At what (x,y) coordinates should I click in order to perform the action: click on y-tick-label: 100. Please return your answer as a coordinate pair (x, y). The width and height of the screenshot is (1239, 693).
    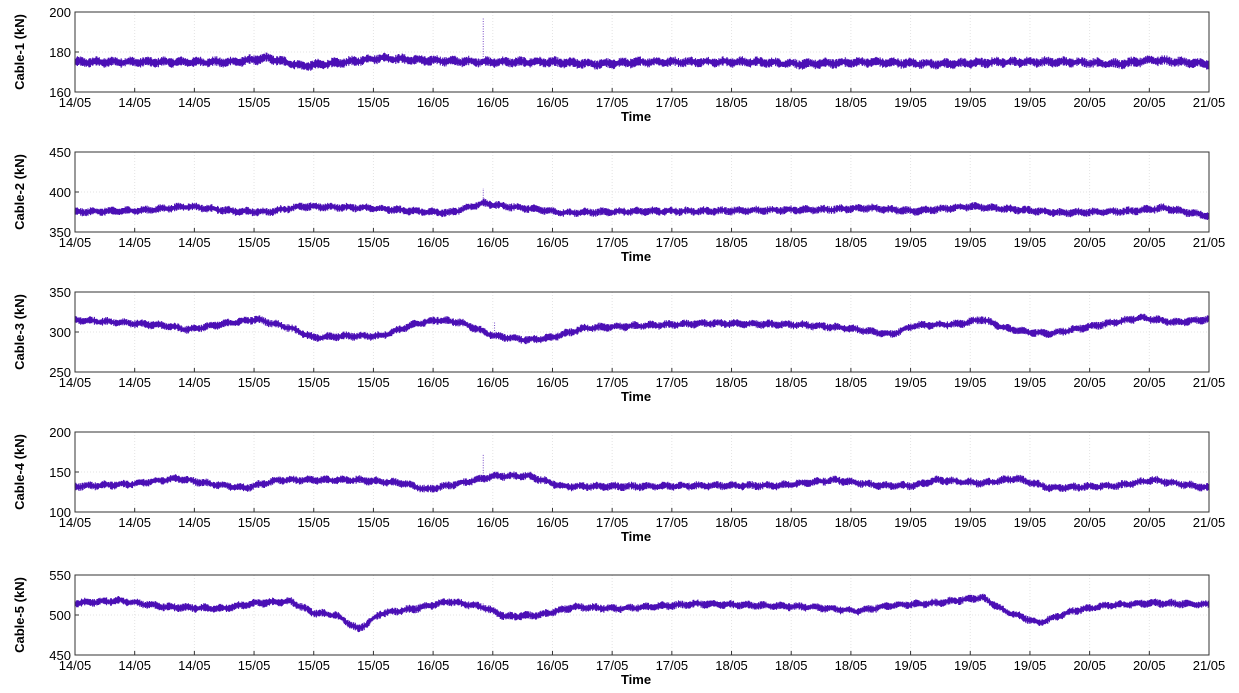
    Looking at the image, I should click on (60, 512).